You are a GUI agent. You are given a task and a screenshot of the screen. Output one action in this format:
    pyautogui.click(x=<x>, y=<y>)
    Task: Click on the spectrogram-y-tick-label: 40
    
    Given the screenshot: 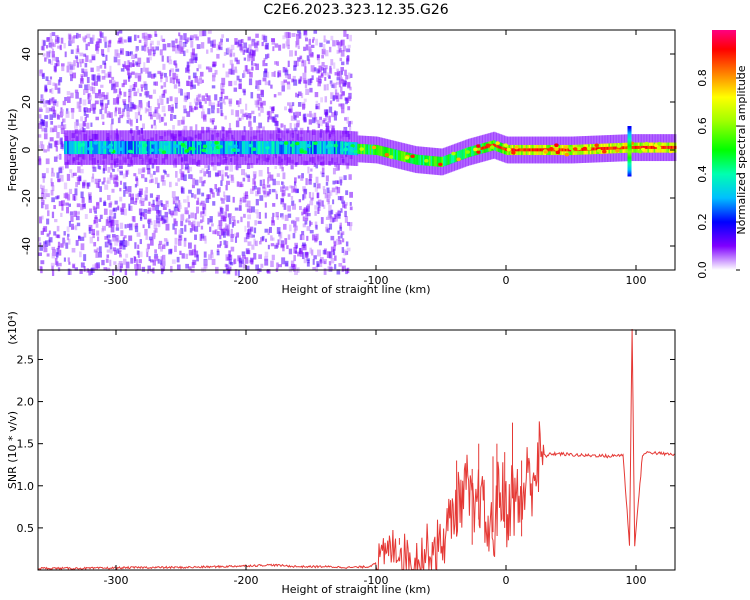 What is the action you would take?
    pyautogui.click(x=26, y=54)
    